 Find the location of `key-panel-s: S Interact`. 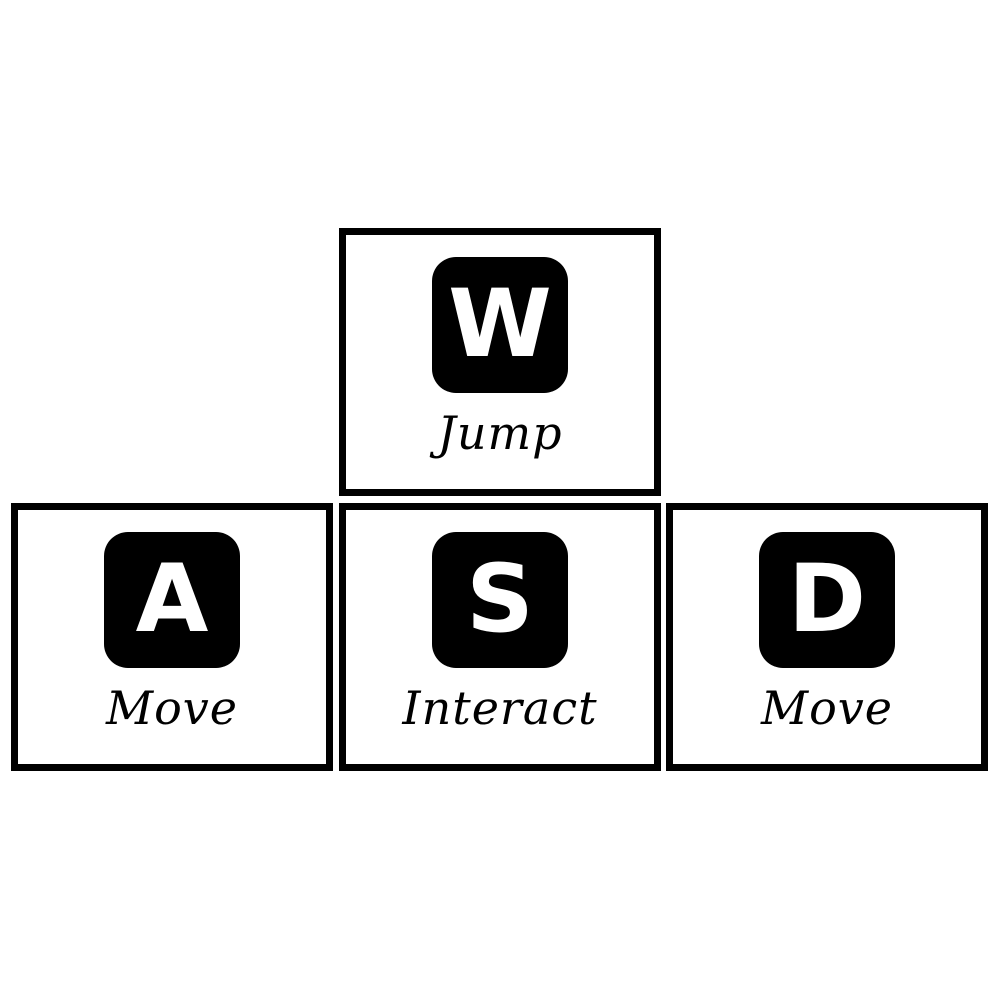

key-panel-s: S Interact is located at coordinates (500, 637).